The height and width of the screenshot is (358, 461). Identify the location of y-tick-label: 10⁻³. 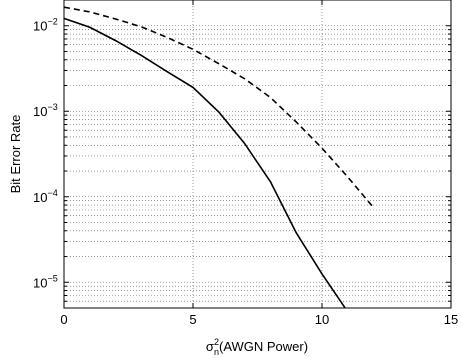
(45, 110).